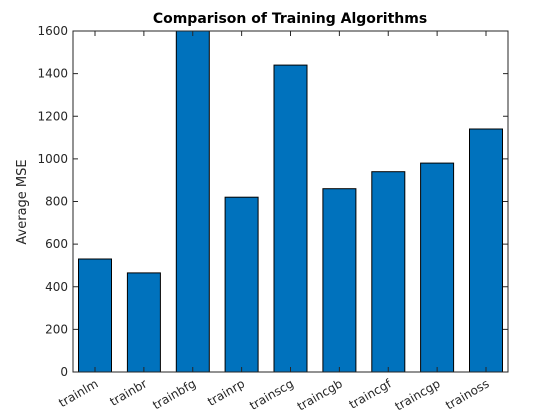 This screenshot has height=420, width=560. I want to click on bar-trainbr, so click(143, 322).